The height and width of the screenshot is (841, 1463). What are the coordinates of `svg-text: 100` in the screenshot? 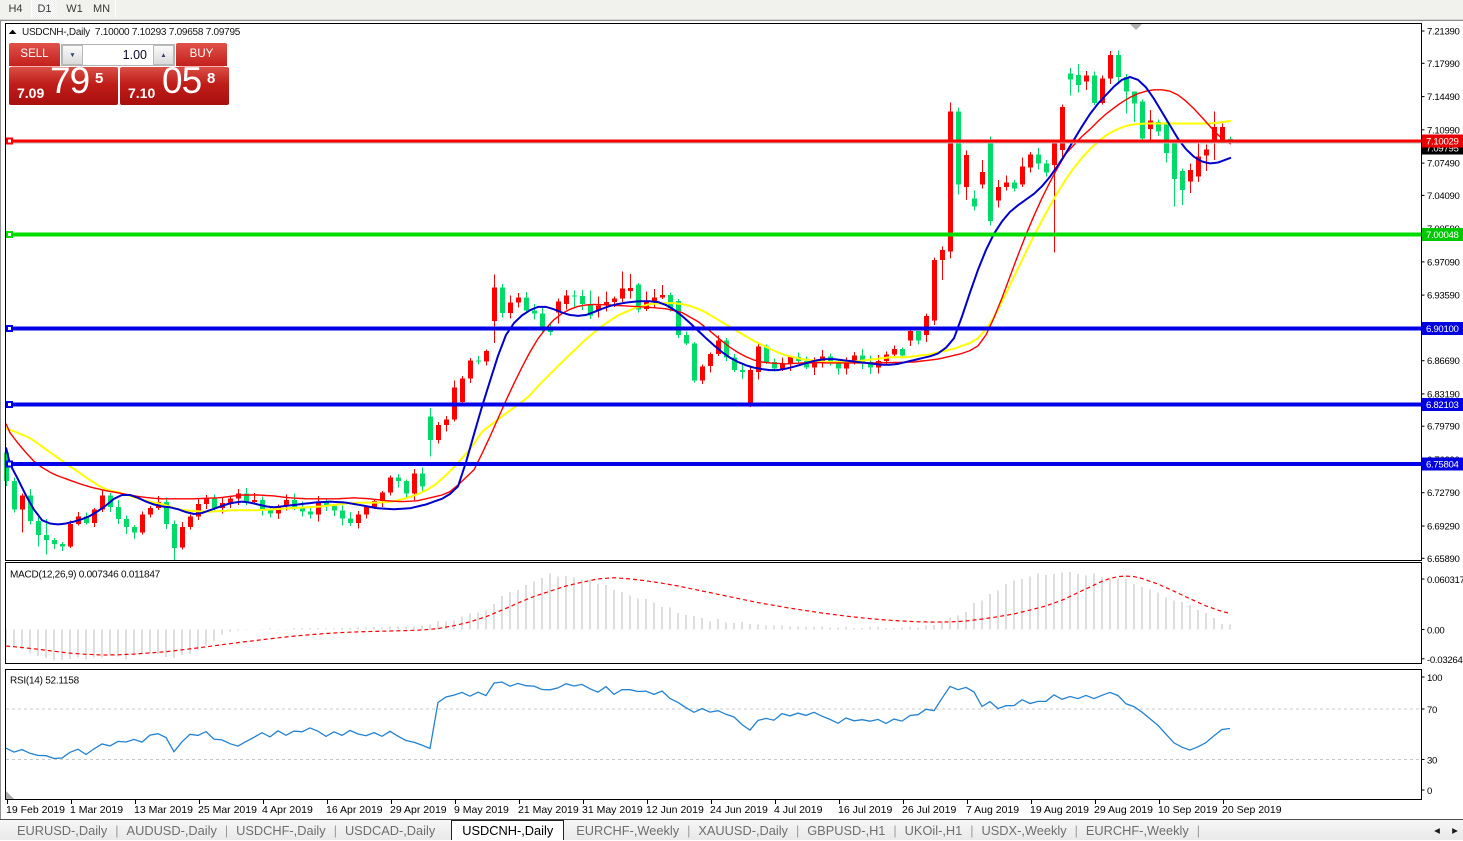 It's located at (1434, 678).